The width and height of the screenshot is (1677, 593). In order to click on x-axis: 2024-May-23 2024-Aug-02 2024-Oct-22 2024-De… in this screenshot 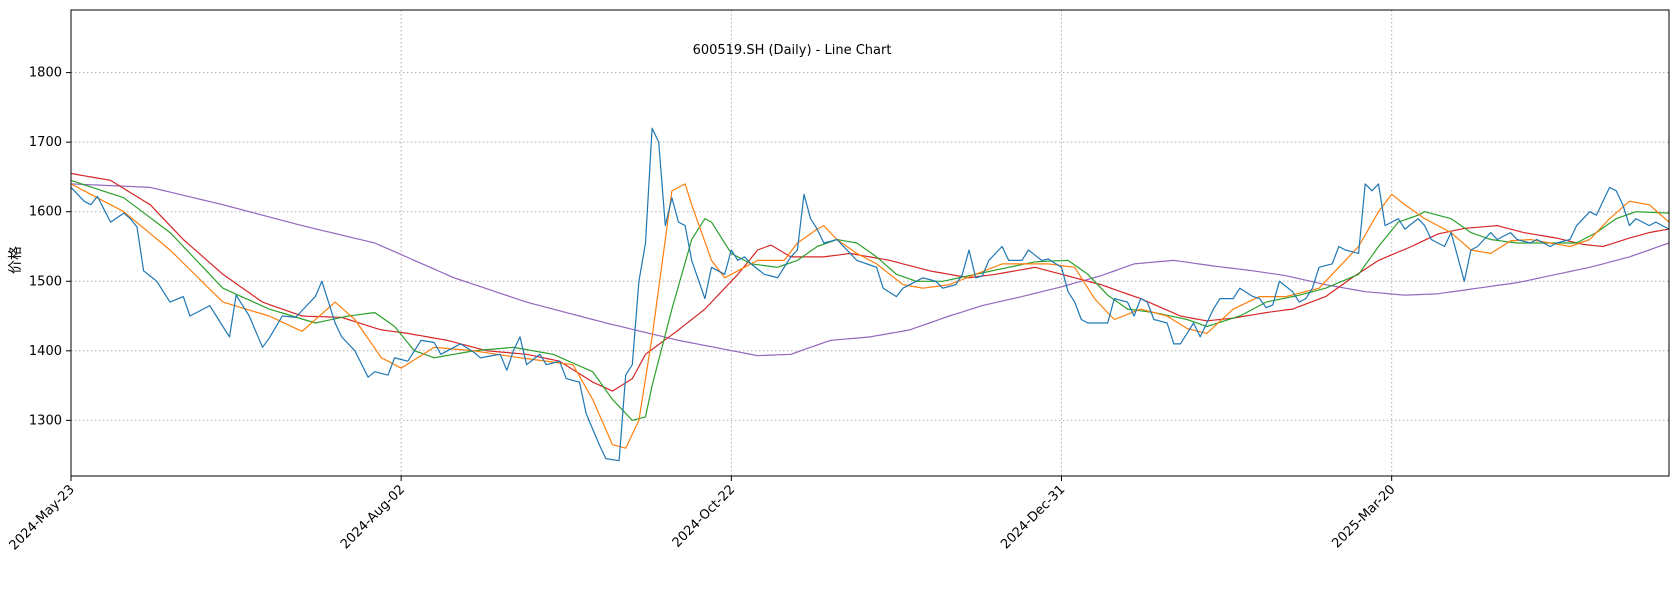, I will do `click(702, 514)`.